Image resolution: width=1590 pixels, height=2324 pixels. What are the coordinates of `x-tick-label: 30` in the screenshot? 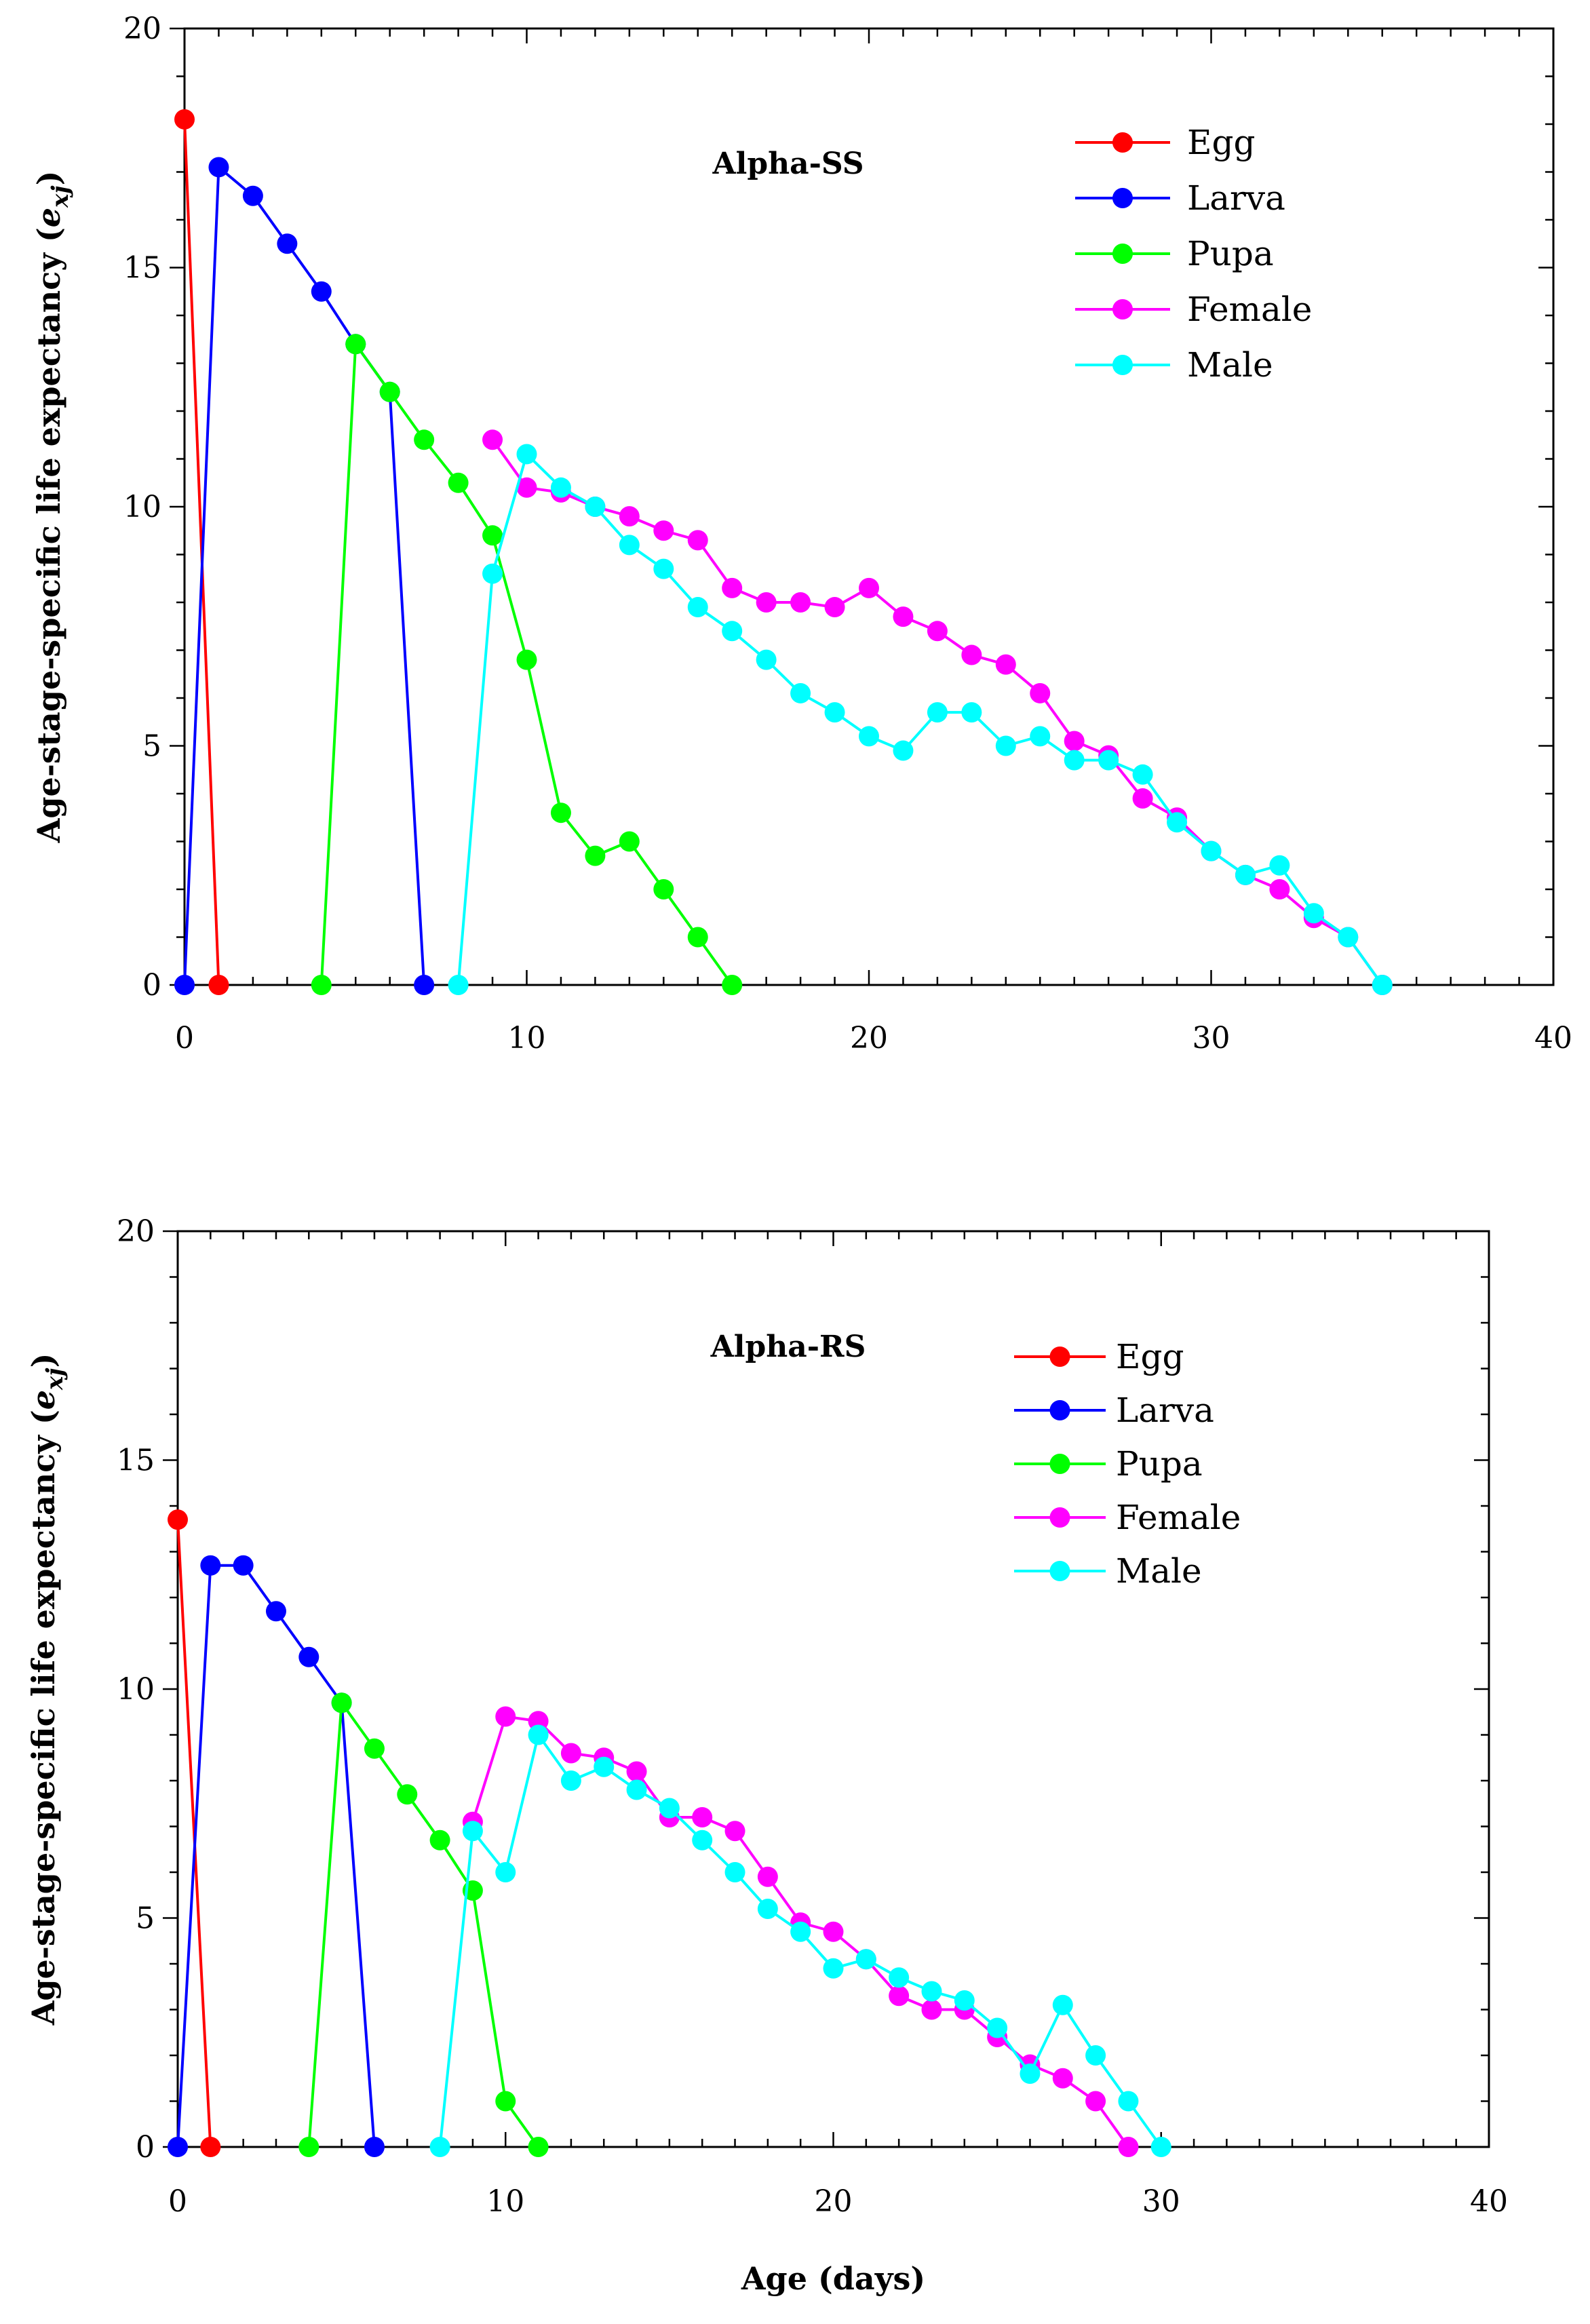 It's located at (1211, 1038).